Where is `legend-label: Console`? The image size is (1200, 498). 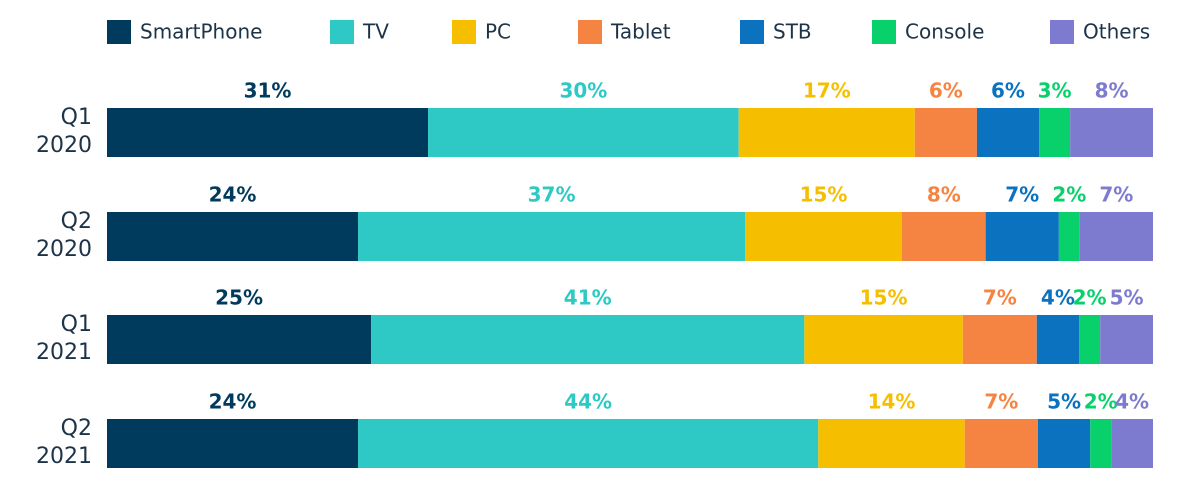
legend-label: Console is located at coordinates (944, 32).